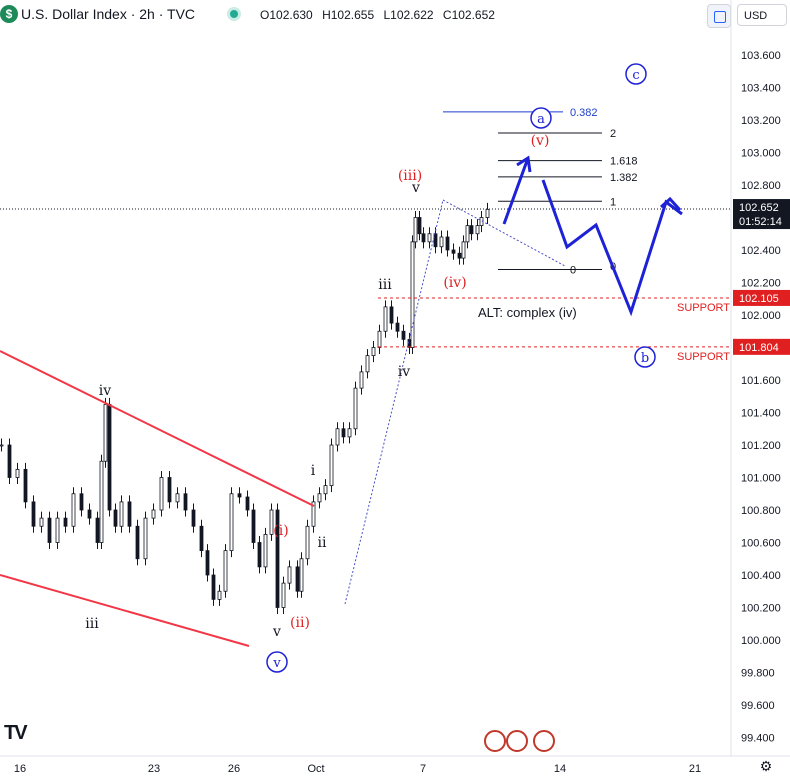  I want to click on ohlc-open-value: 102.630, so click(291, 15).